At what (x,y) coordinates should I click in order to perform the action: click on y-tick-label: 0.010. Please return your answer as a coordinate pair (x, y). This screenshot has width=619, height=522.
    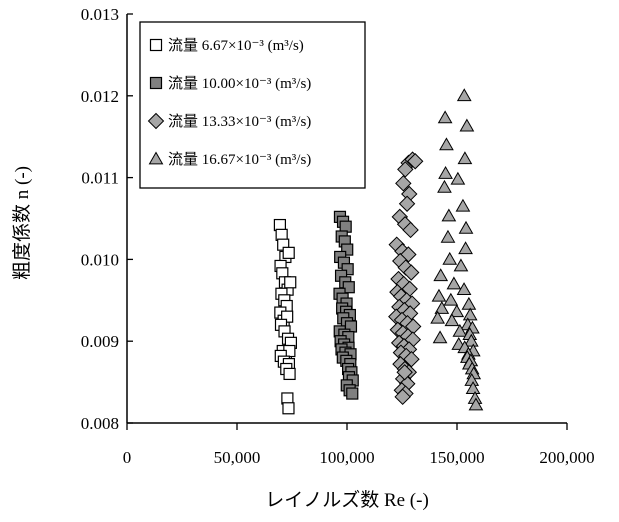
    Looking at the image, I should click on (100, 259).